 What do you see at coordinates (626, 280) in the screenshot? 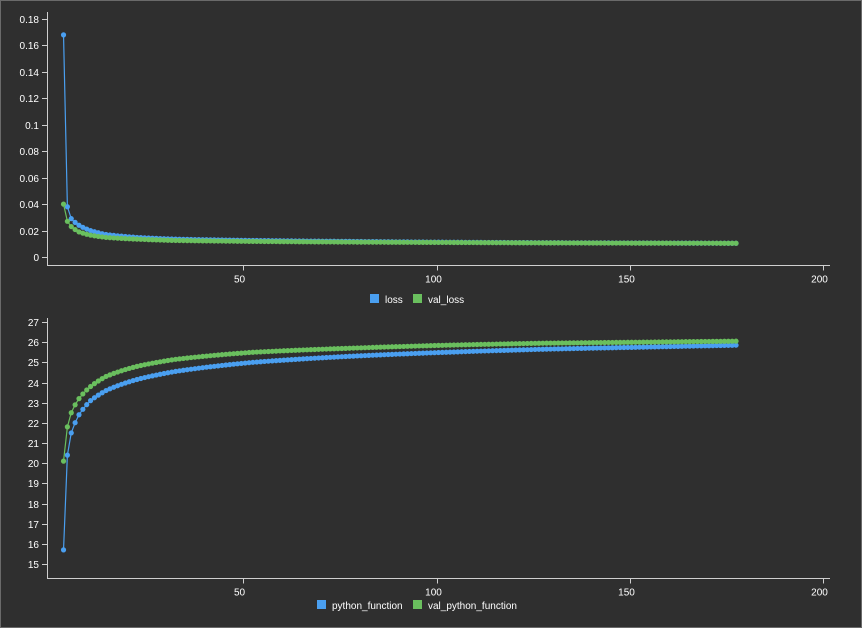
I see `x-tick-label: 150` at bounding box center [626, 280].